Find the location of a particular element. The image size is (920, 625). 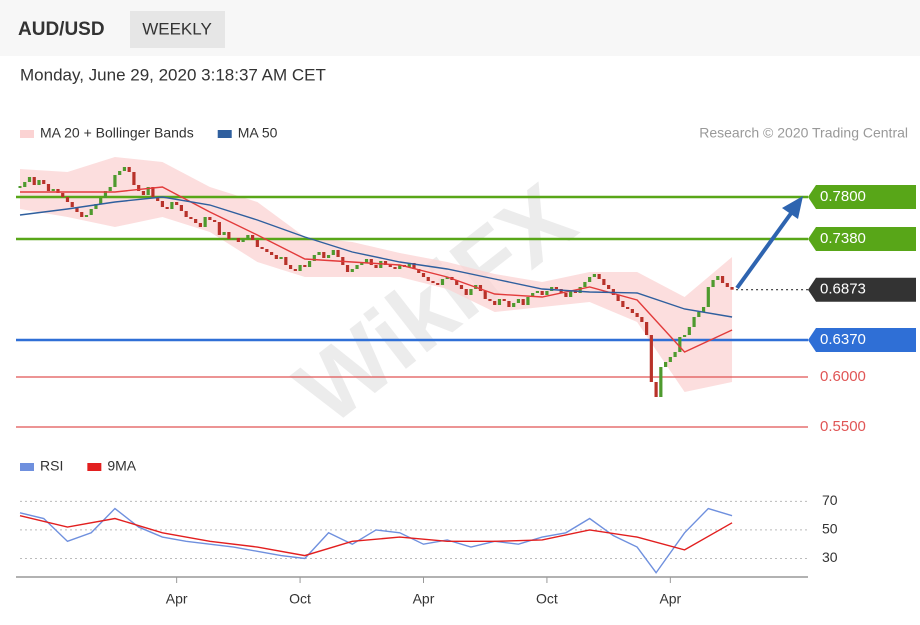

symbol: AUD/USD is located at coordinates (61, 29).